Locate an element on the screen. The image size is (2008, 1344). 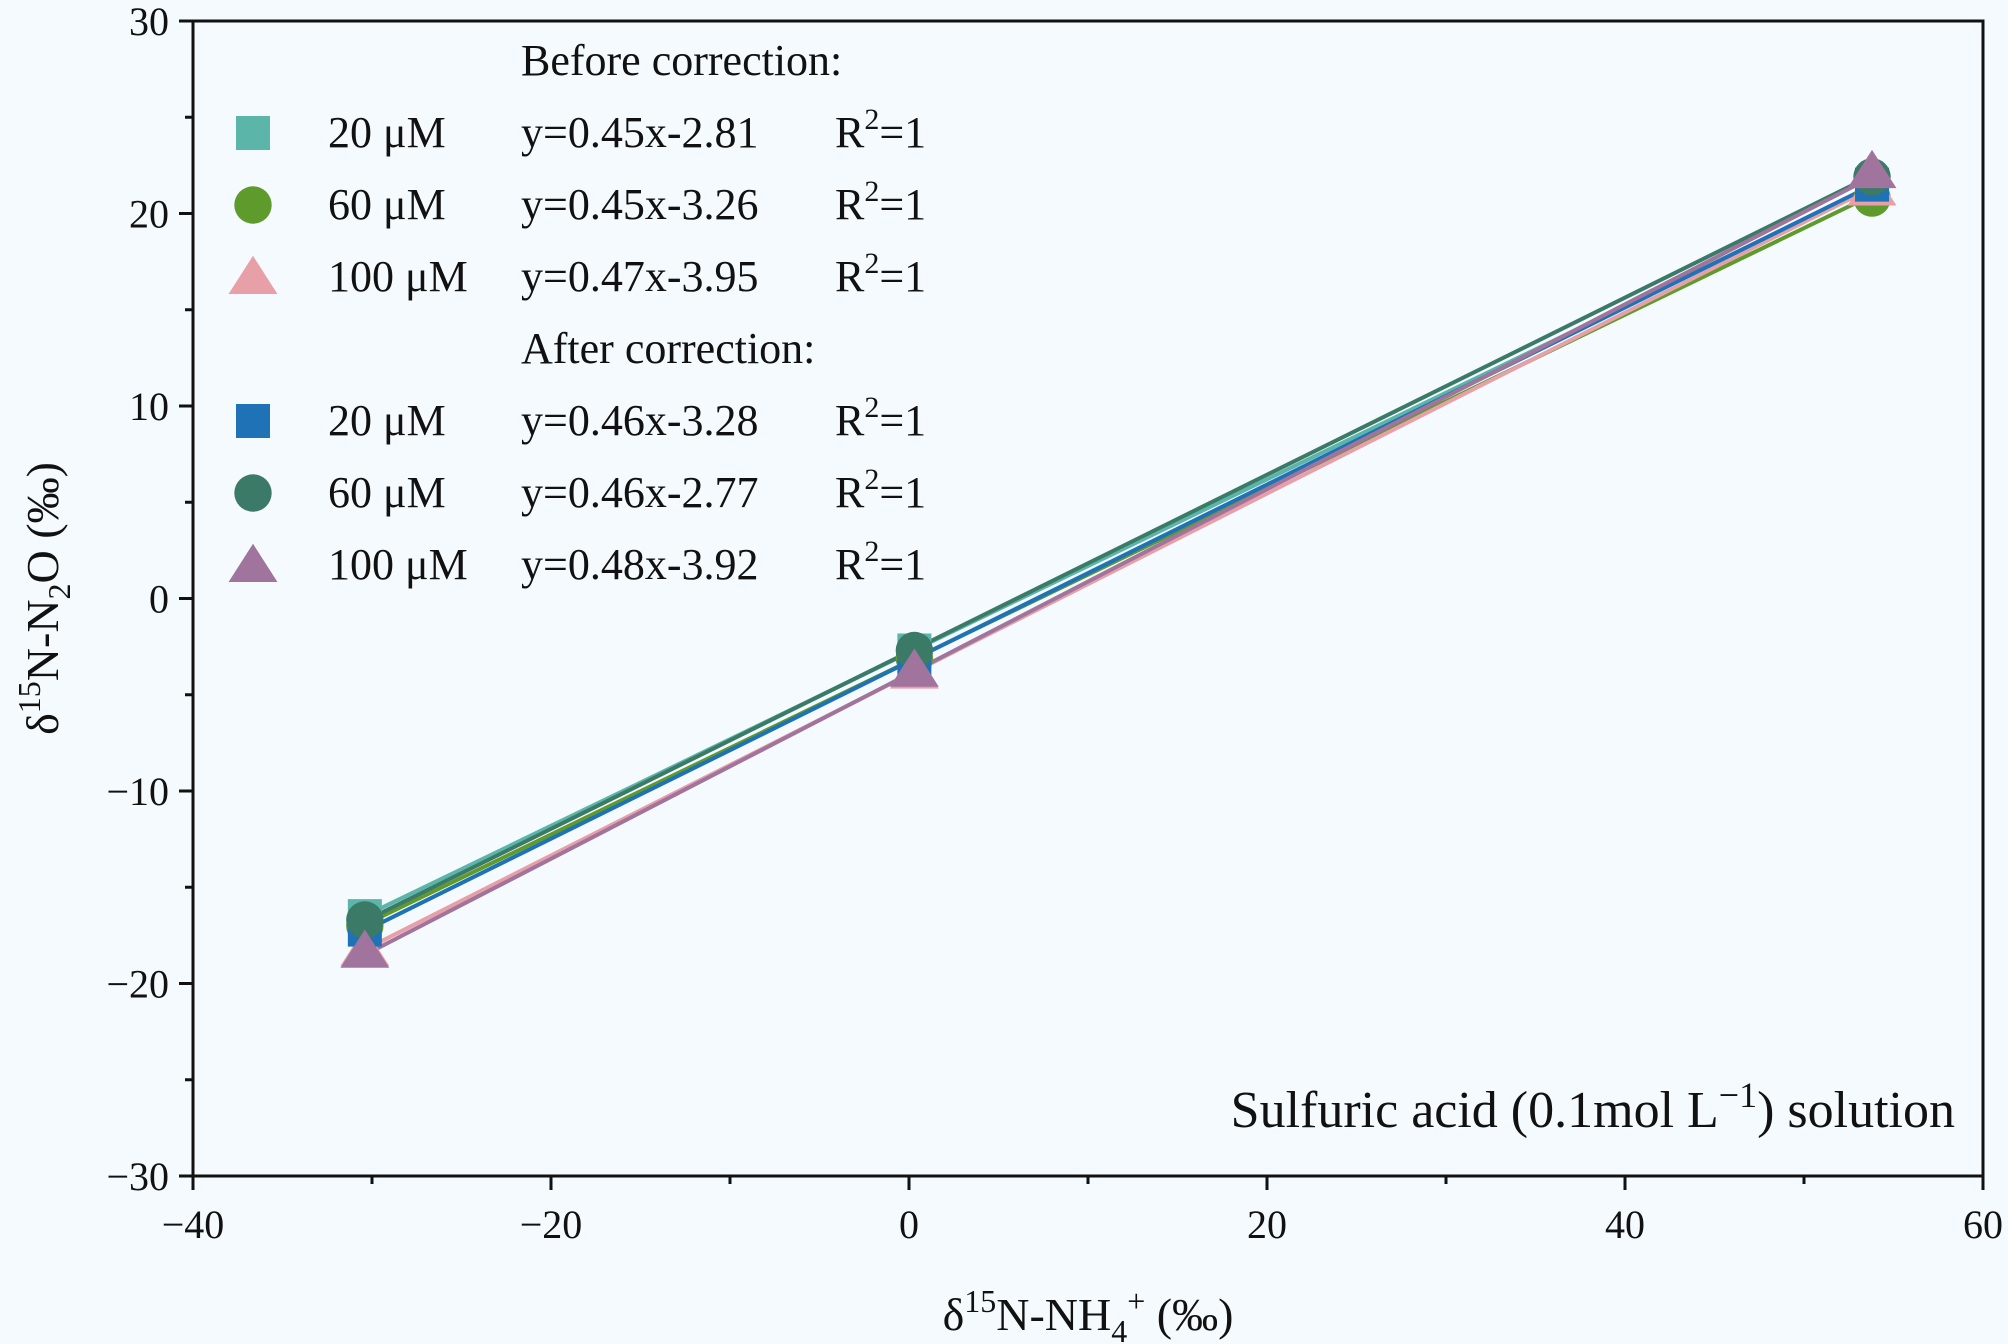
y-tick-label: −20 is located at coordinates (137, 984).